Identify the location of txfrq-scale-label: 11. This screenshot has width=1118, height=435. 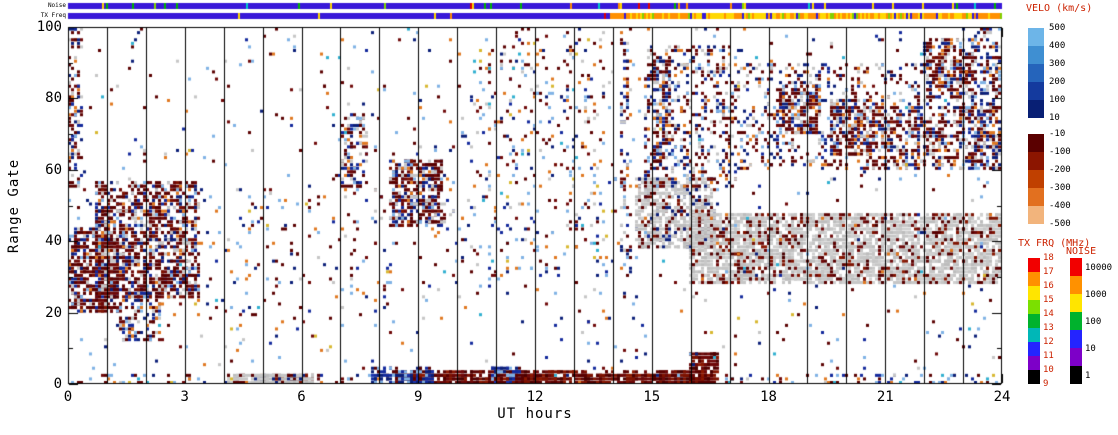
(1048, 356).